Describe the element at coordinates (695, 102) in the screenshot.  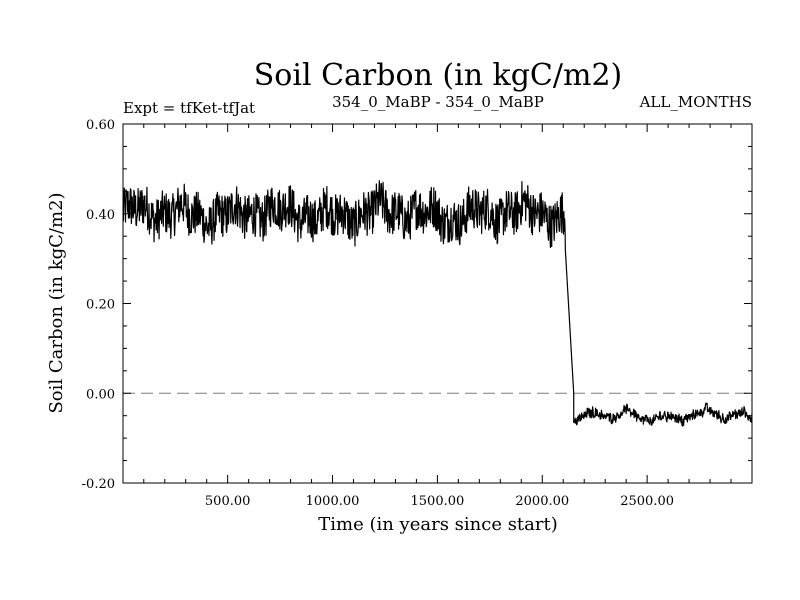
I see `subtitle-months: ALL_MONTHS` at that location.